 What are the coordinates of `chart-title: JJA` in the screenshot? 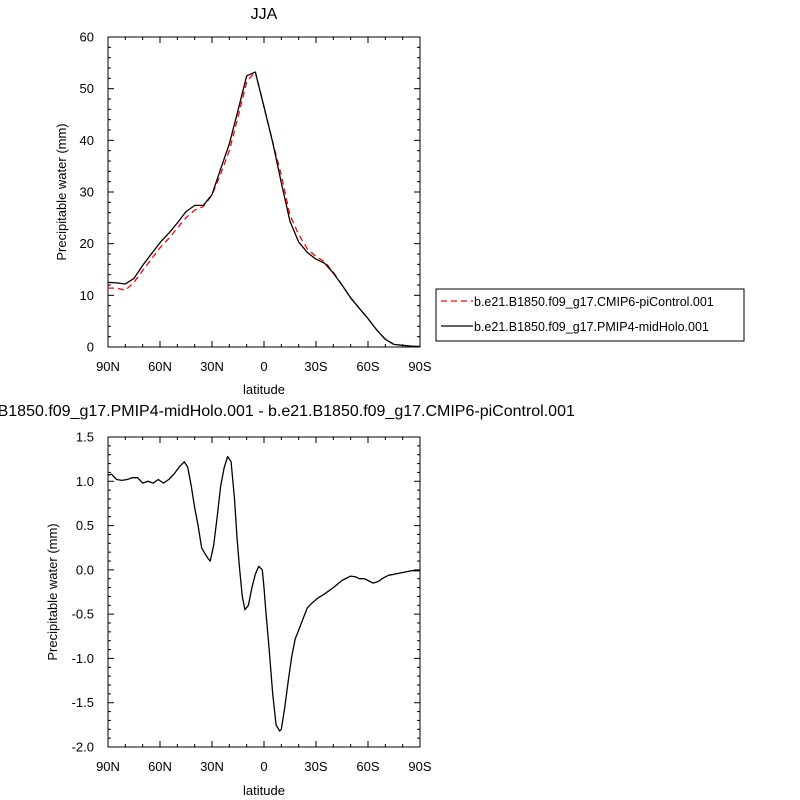 It's located at (264, 14).